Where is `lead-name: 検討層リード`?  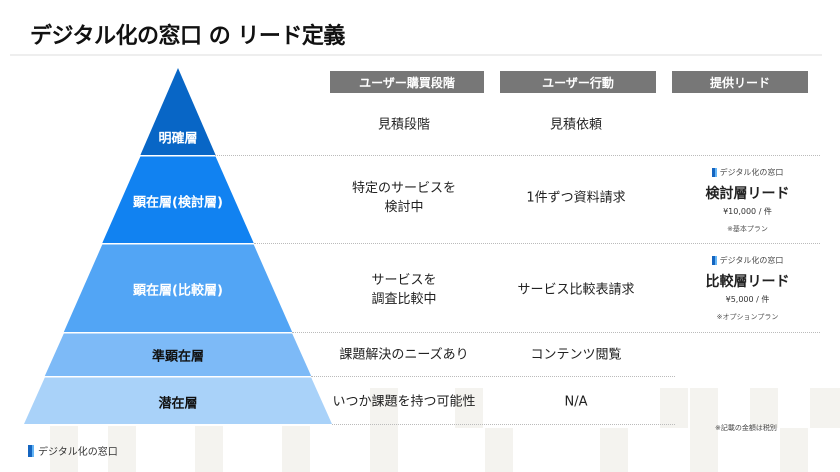
lead-name: 検討層リード is located at coordinates (747, 194).